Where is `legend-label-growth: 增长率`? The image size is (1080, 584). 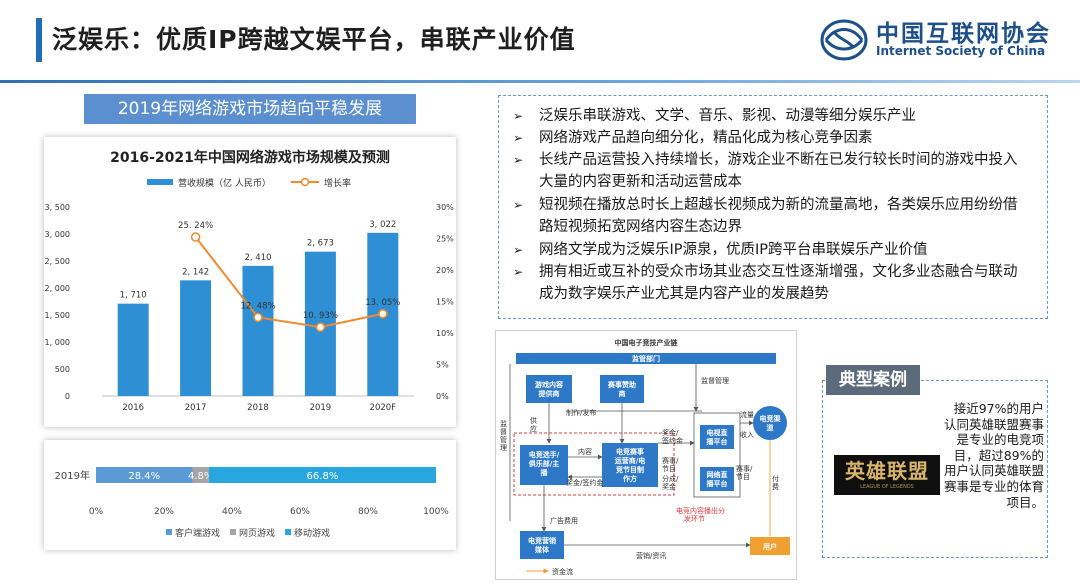 legend-label-growth: 增长率 is located at coordinates (337, 183).